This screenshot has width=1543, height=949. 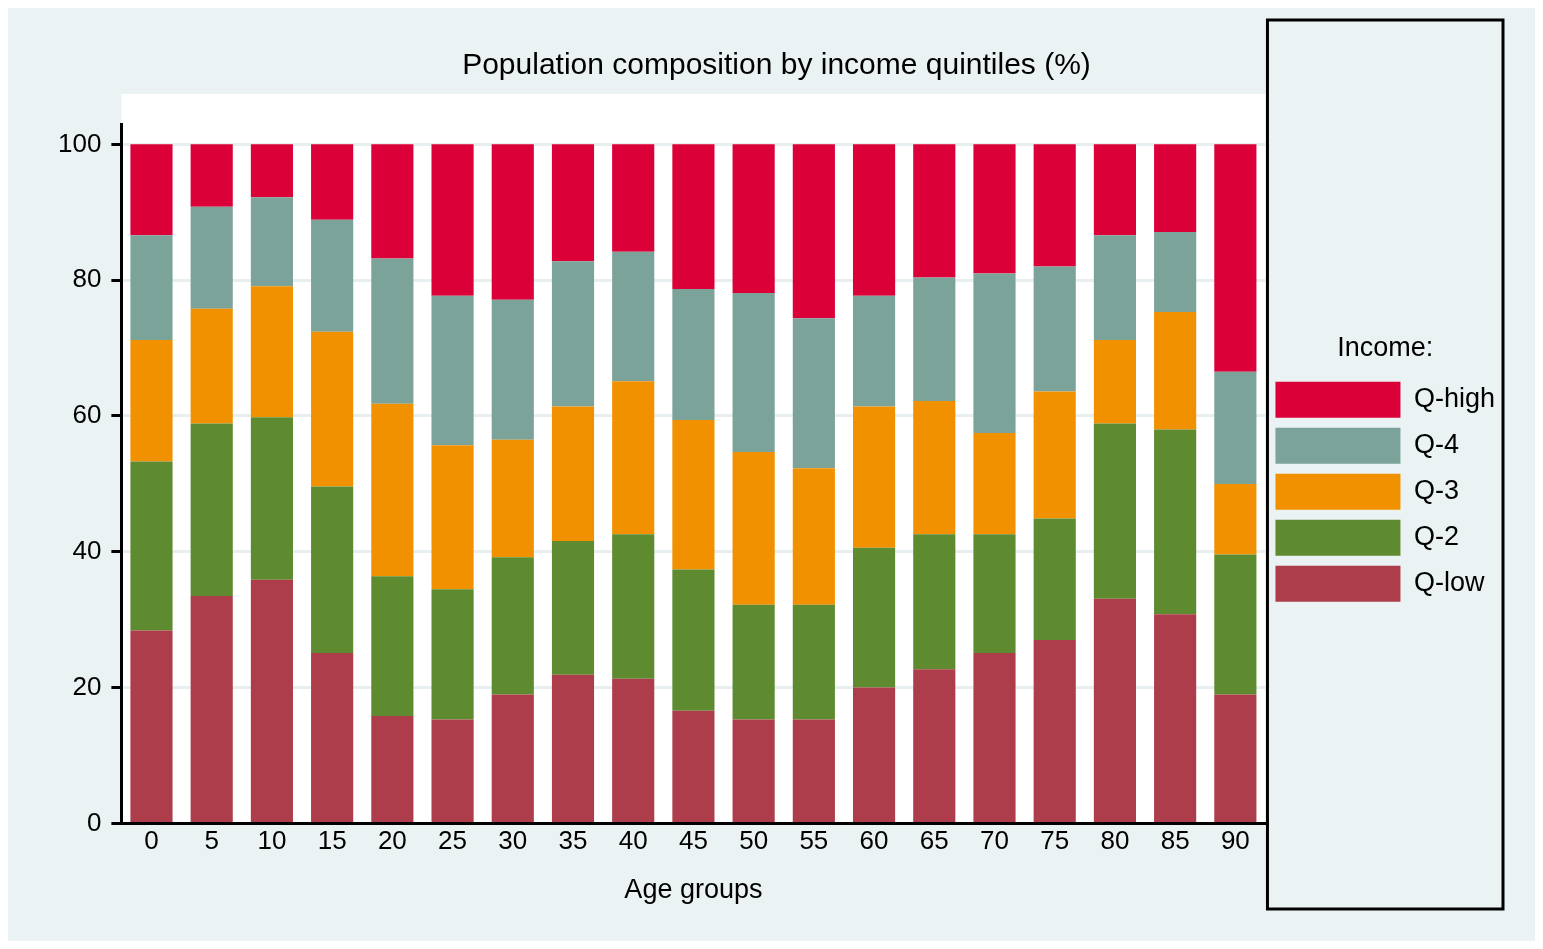 What do you see at coordinates (776, 64) in the screenshot?
I see `chart-title: Population composition by income quintiles (%)` at bounding box center [776, 64].